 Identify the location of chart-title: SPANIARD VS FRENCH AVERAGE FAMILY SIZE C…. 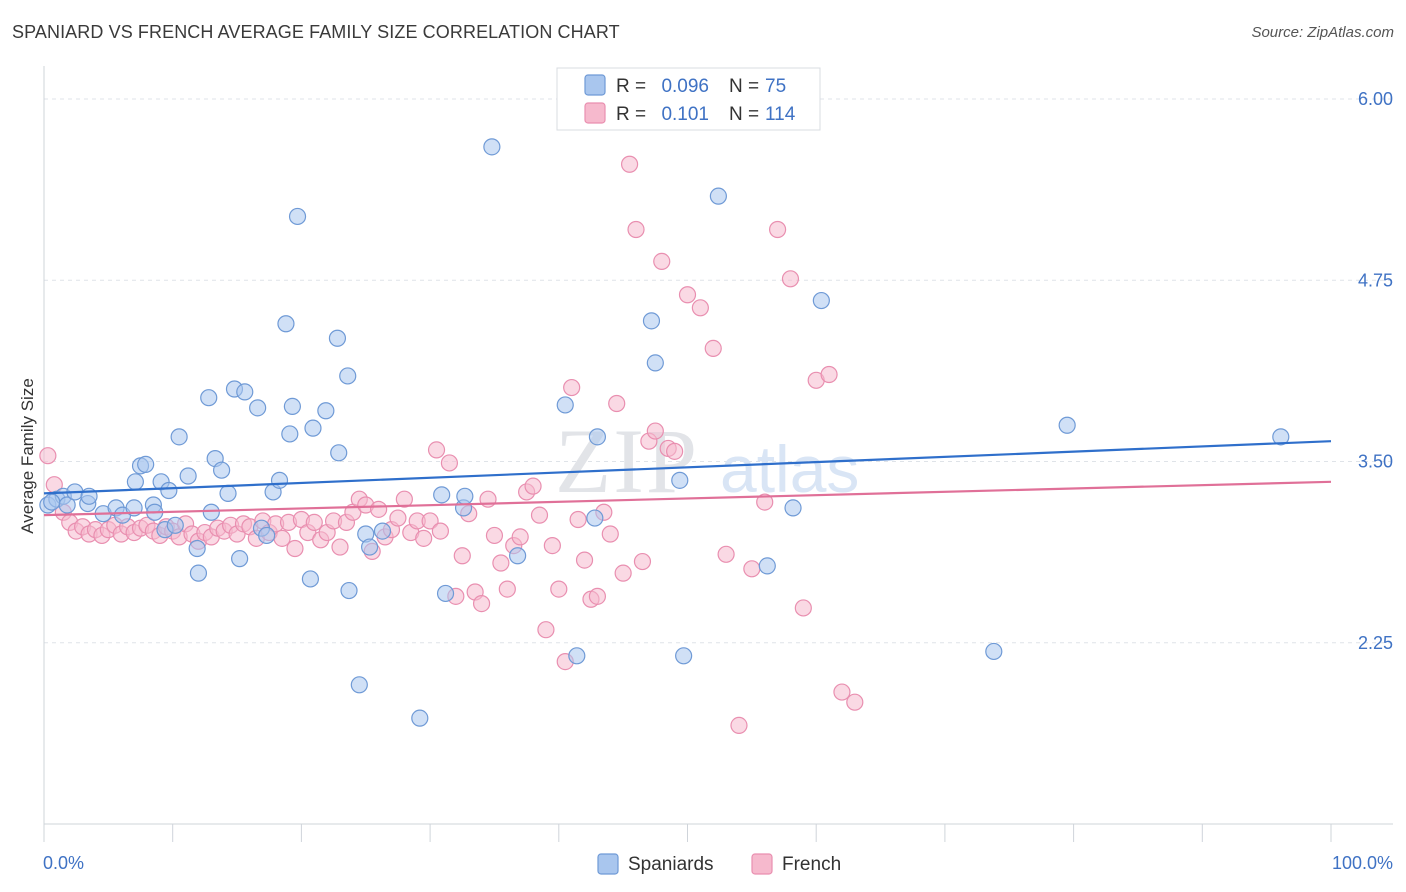
(316, 32).